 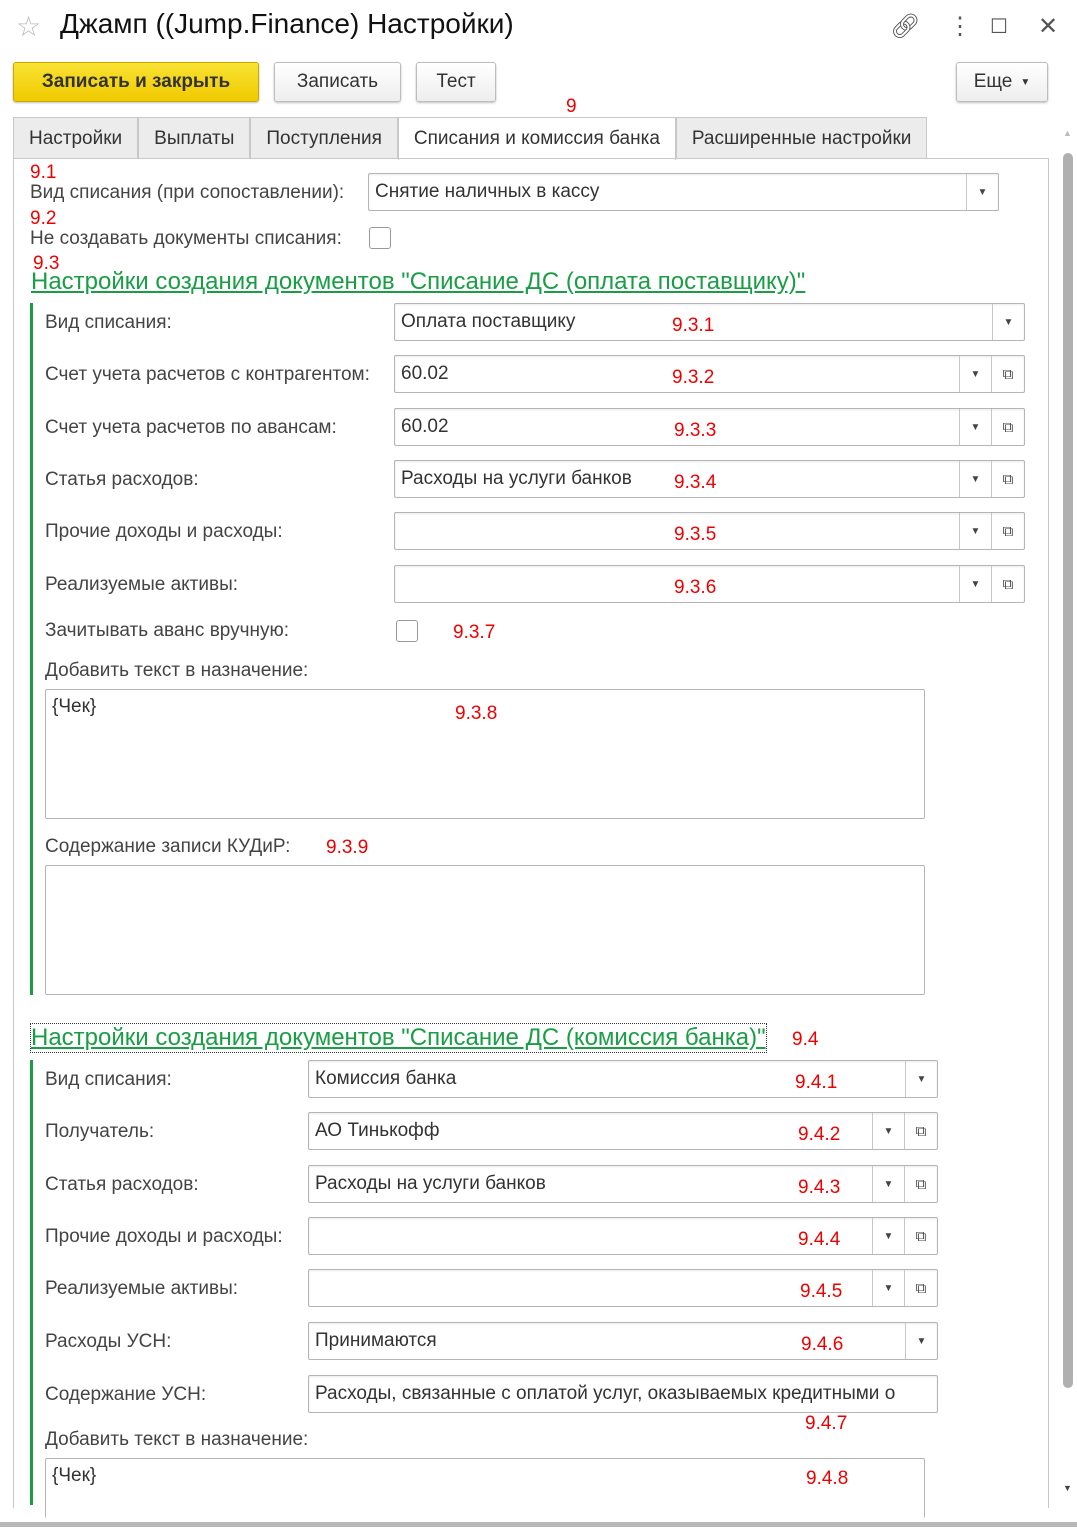 I want to click on bottom-border, so click(x=538, y=1524).